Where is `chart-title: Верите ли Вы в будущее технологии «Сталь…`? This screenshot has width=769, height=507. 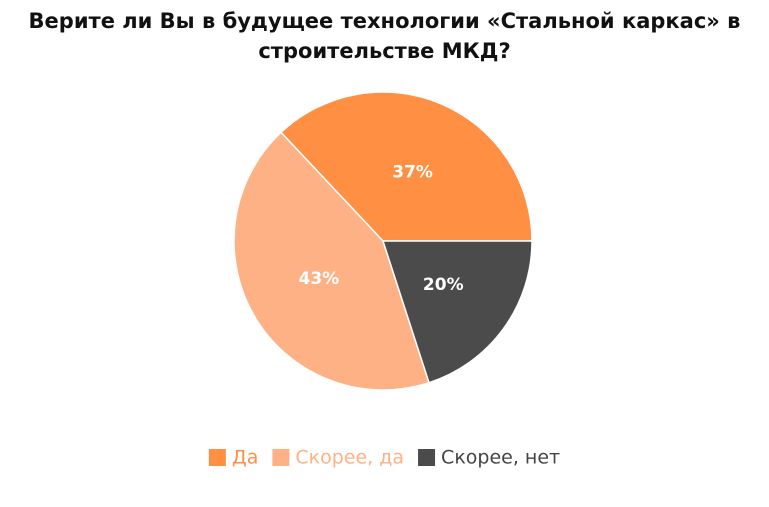 chart-title: Верите ли Вы в будущее технологии «Сталь… is located at coordinates (384, 36).